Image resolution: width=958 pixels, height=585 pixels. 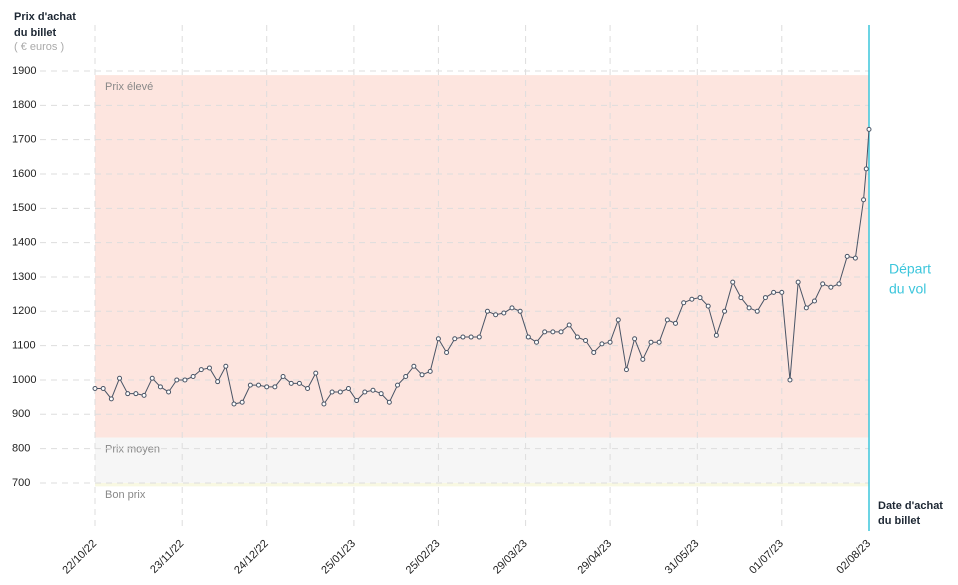 What do you see at coordinates (24, 208) in the screenshot?
I see `y-tick-label: 1500` at bounding box center [24, 208].